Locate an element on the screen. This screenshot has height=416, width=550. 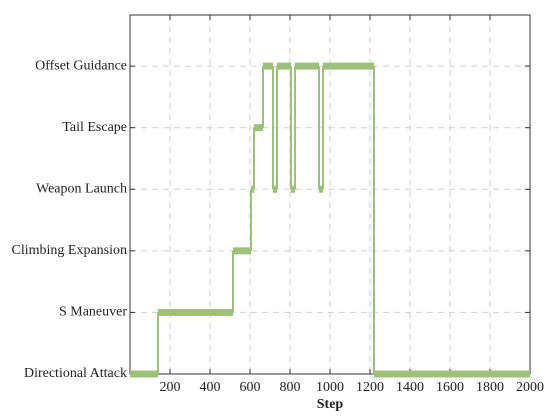
x-tick-label: 1600 is located at coordinates (450, 387).